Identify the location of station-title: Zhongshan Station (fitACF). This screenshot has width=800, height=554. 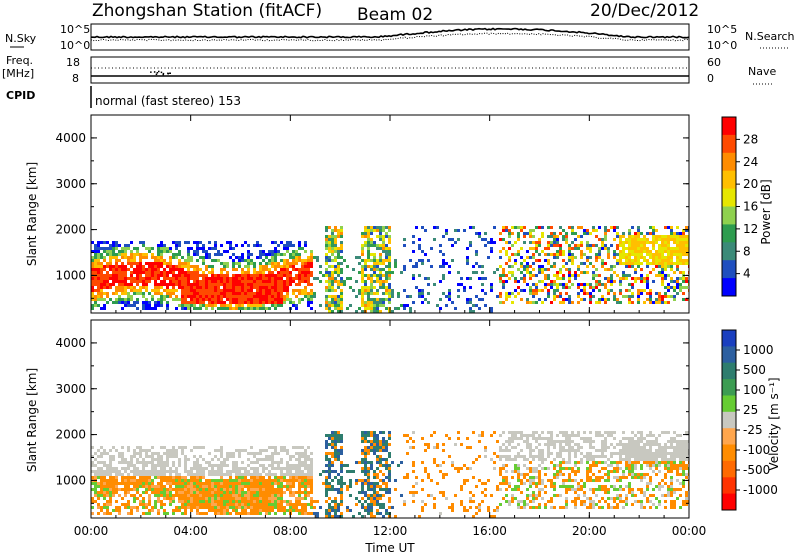
(207, 11).